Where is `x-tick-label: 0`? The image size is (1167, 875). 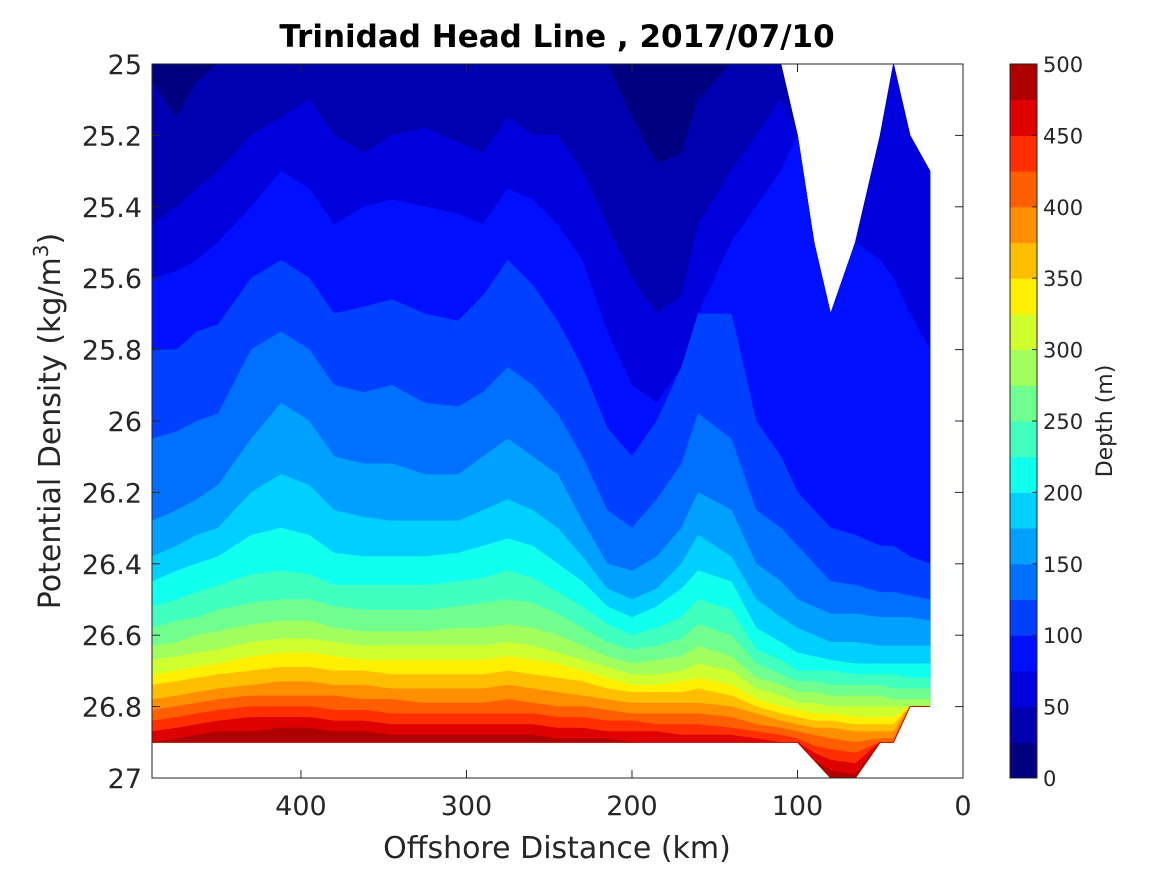
x-tick-label: 0 is located at coordinates (962, 806).